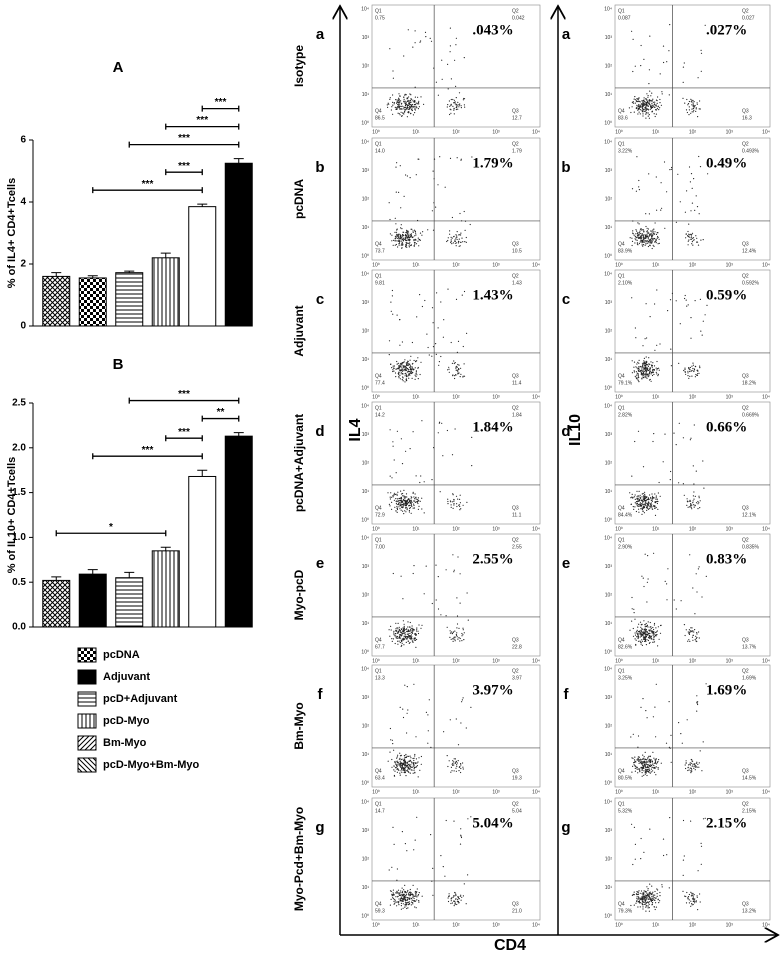 Image resolution: width=781 pixels, height=964 pixels. Describe the element at coordinates (202, 120) in the screenshot. I see `significance-label: ***` at that location.